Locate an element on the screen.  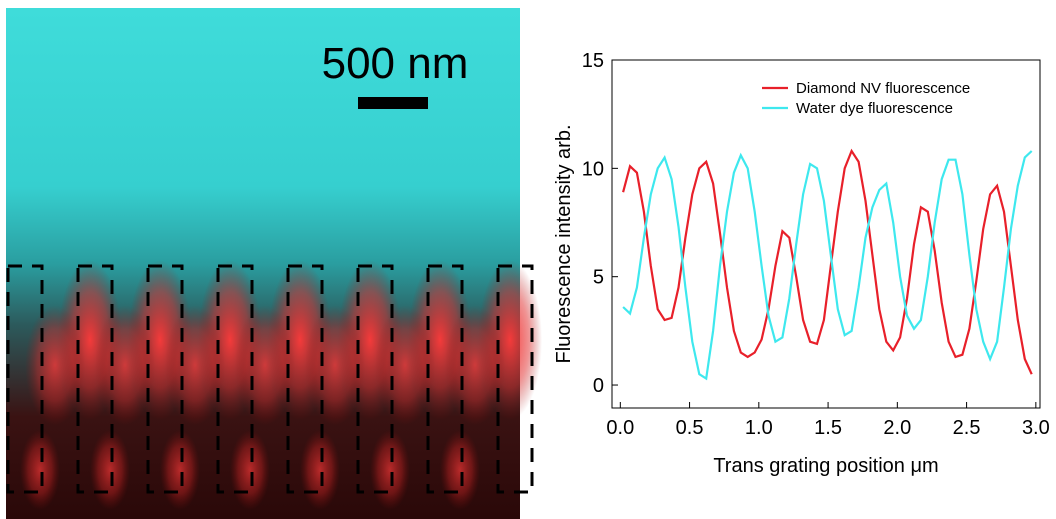
x-tick-label: 2.0 is located at coordinates (897, 428).